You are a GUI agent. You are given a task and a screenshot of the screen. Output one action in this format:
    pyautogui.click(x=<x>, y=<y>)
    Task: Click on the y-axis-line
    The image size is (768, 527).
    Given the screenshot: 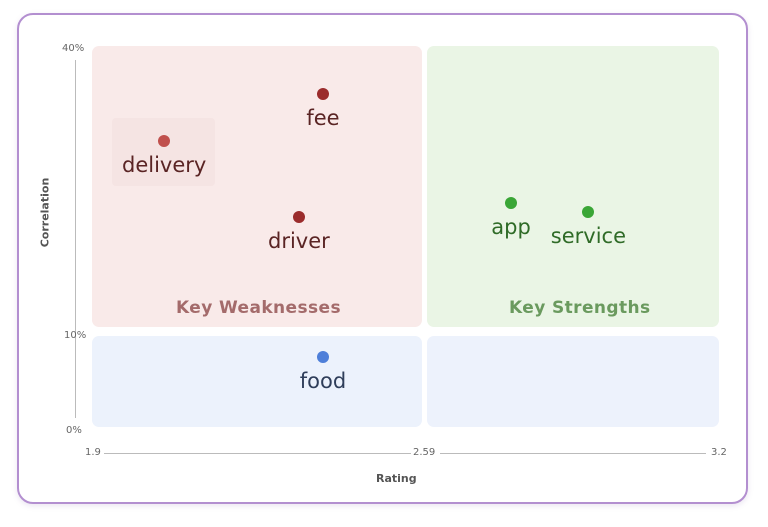 What is the action you would take?
    pyautogui.click(x=75, y=239)
    